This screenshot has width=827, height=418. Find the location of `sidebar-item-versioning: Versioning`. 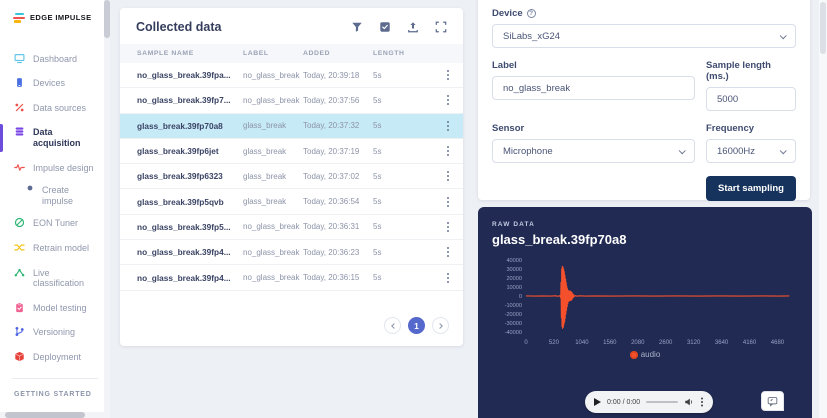

sidebar-item-versioning: Versioning is located at coordinates (55, 332).